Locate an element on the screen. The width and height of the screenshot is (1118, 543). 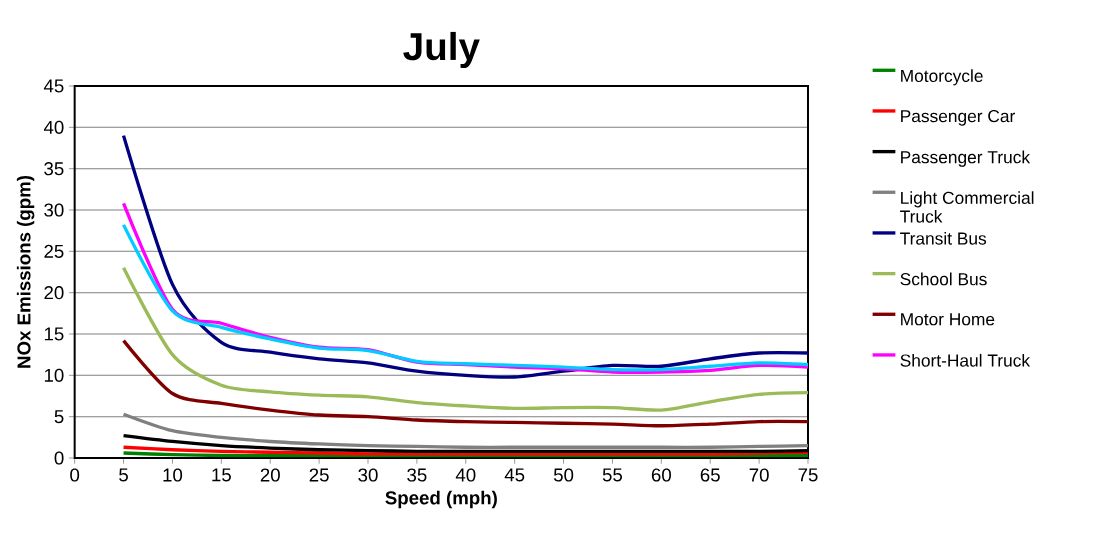
legend-label: Passenger Truck is located at coordinates (966, 158).